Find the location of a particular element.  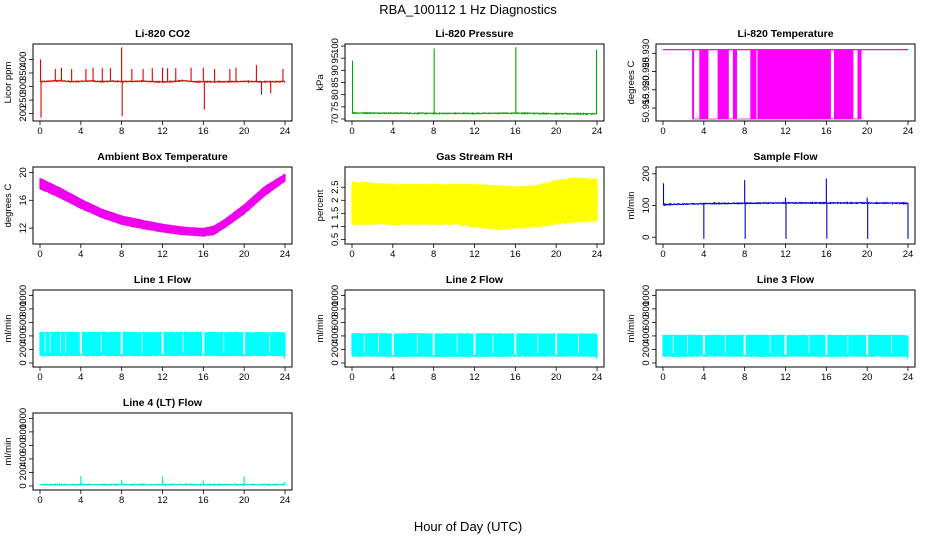

y-tick-label: 90 is located at coordinates (335, 70).